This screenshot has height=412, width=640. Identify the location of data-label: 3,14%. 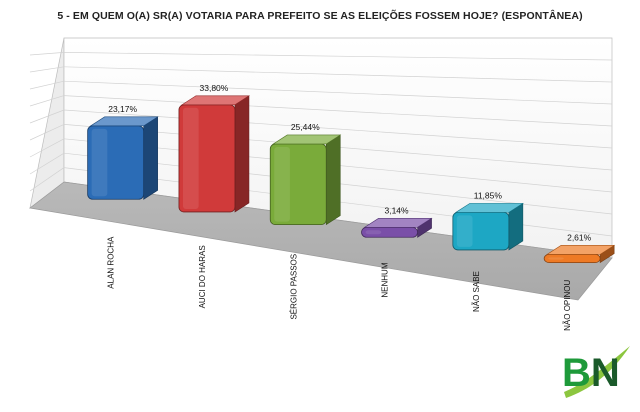
(396, 210).